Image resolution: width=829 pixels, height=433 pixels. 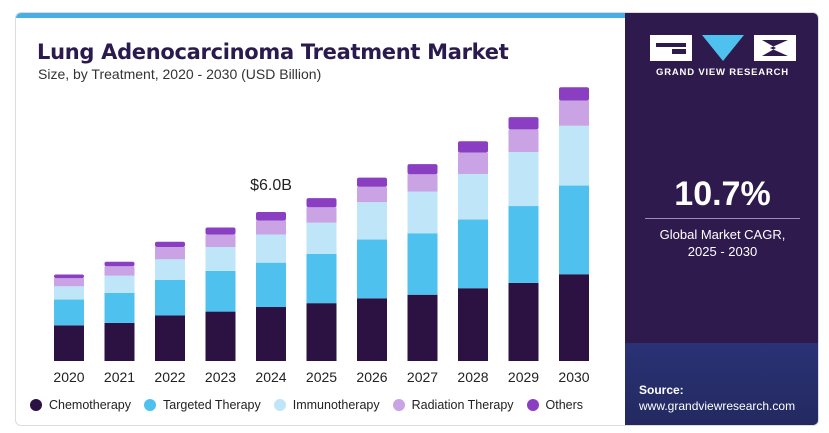 I want to click on bar-segment-immunotherapy-2030, so click(x=574, y=155).